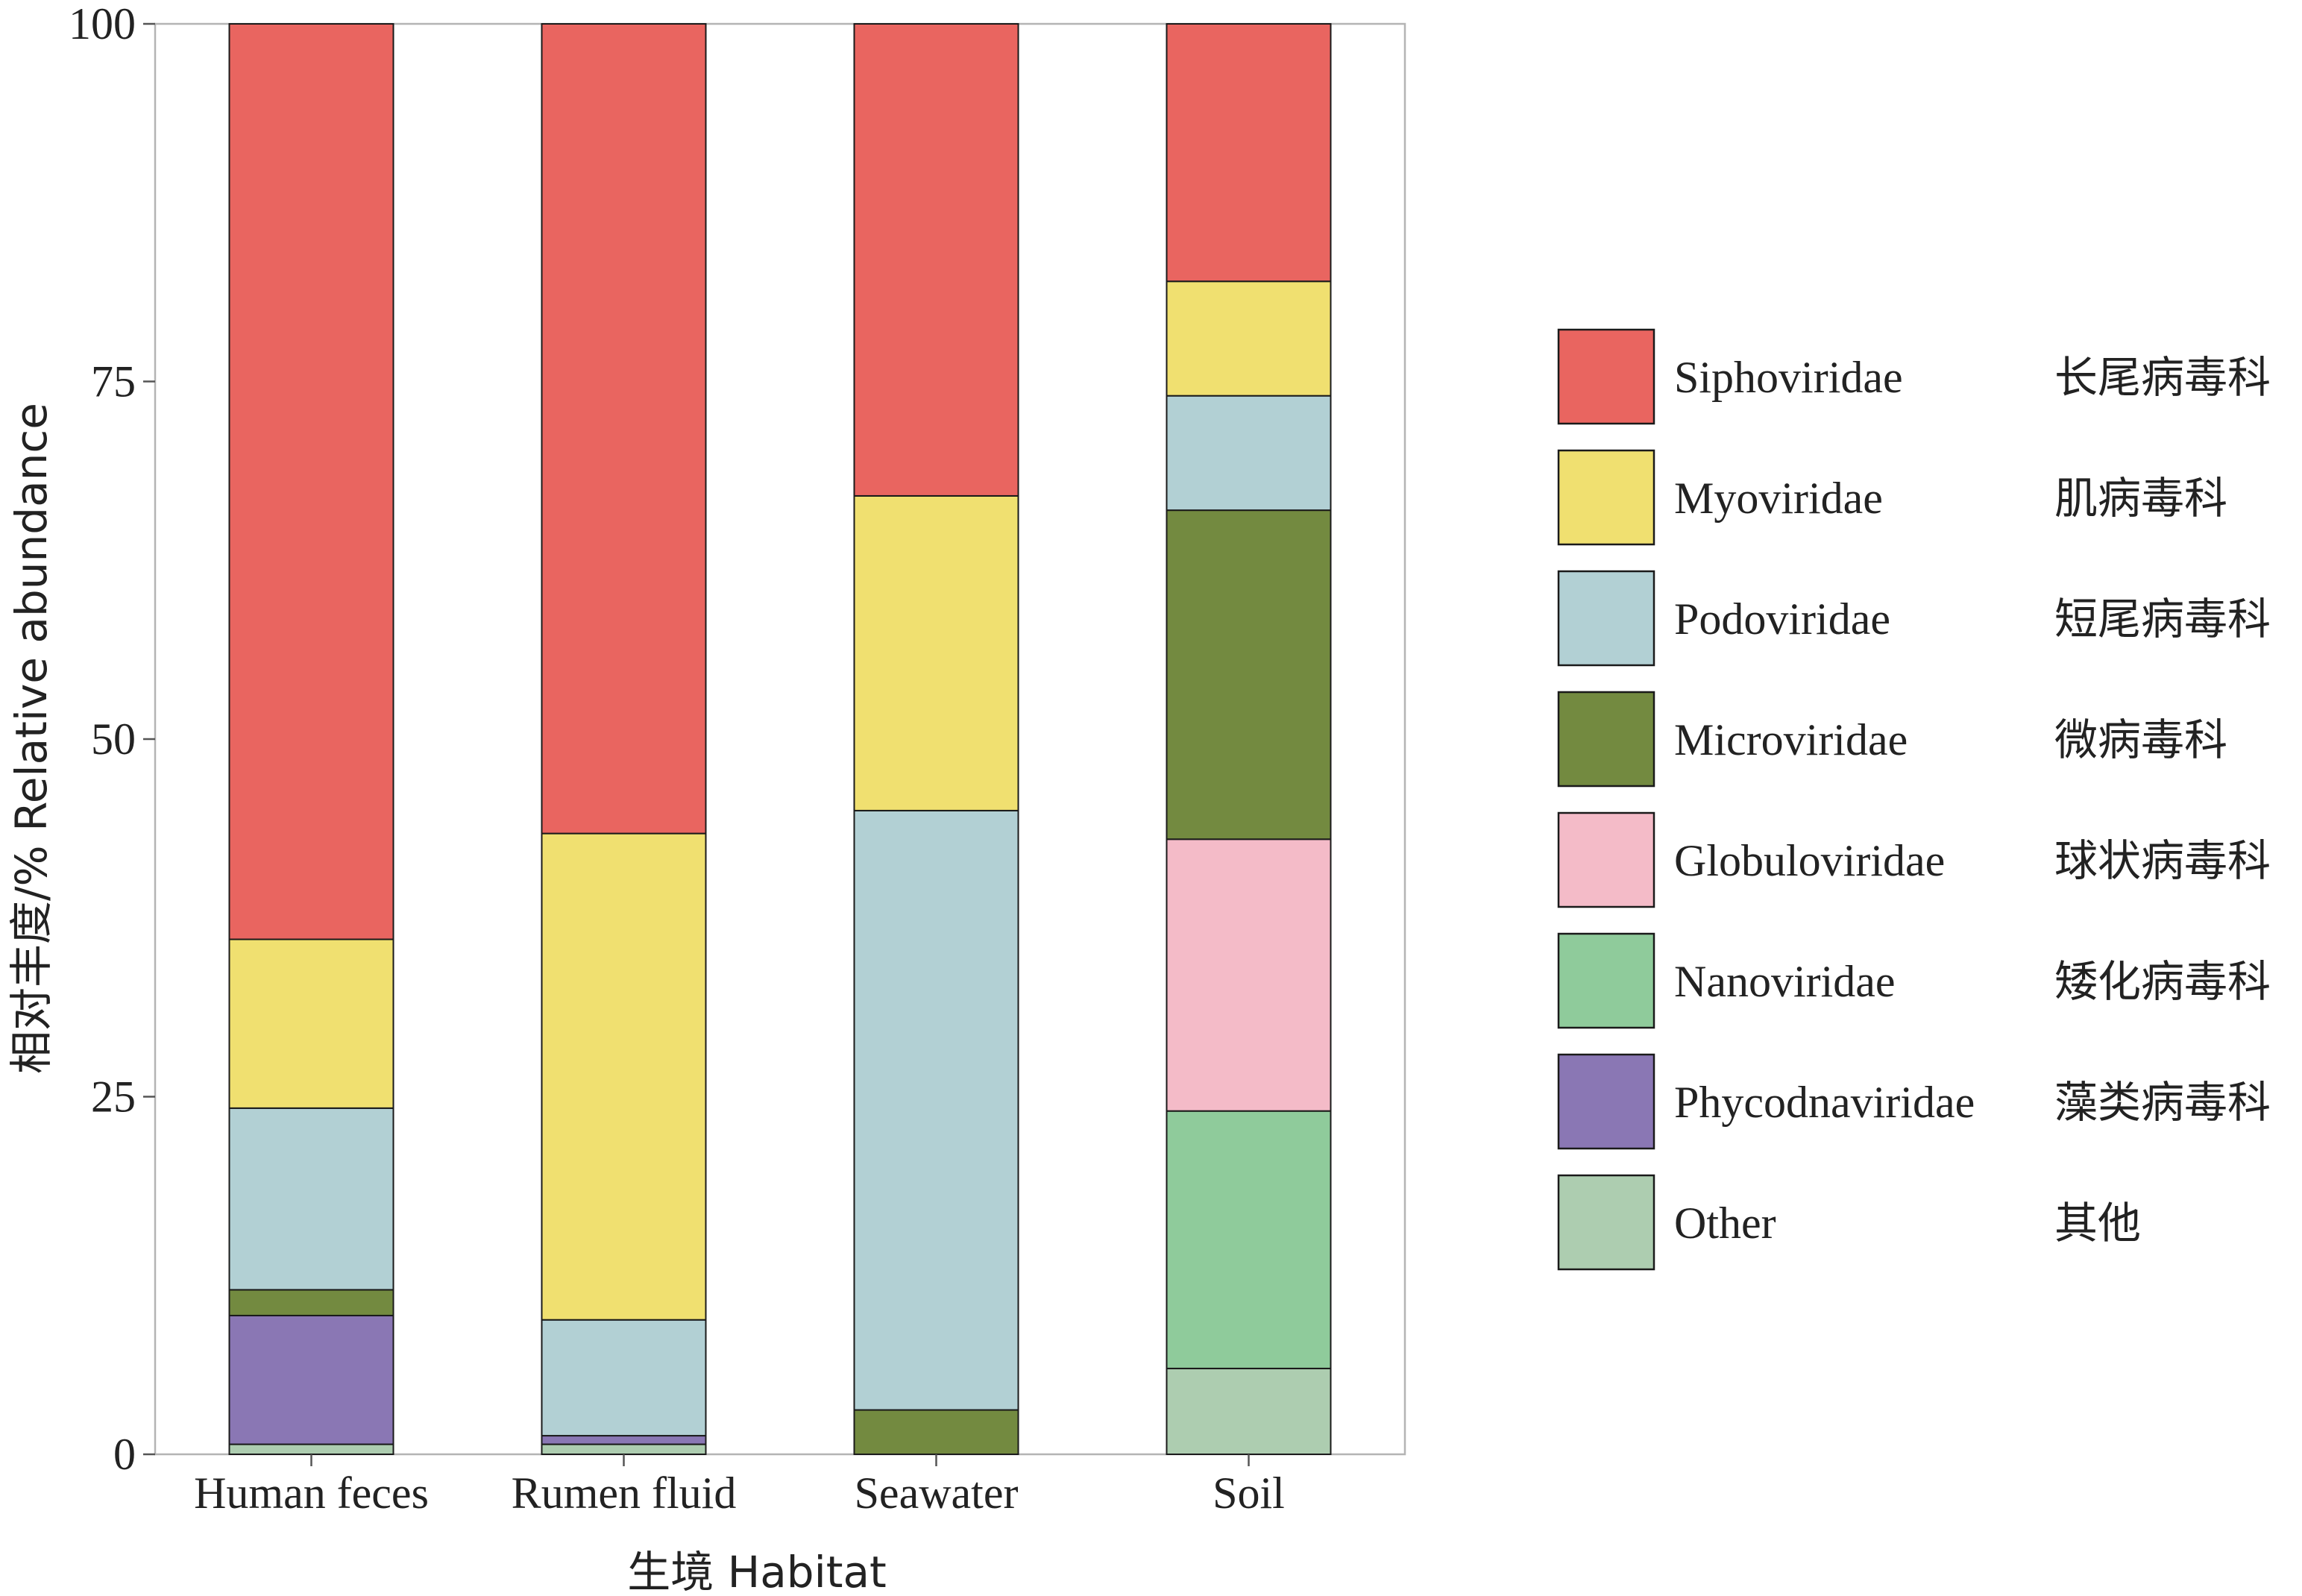 This screenshot has height=1596, width=2302. I want to click on y-axis-title: 相对丰度/% Relative abundance, so click(31, 738).